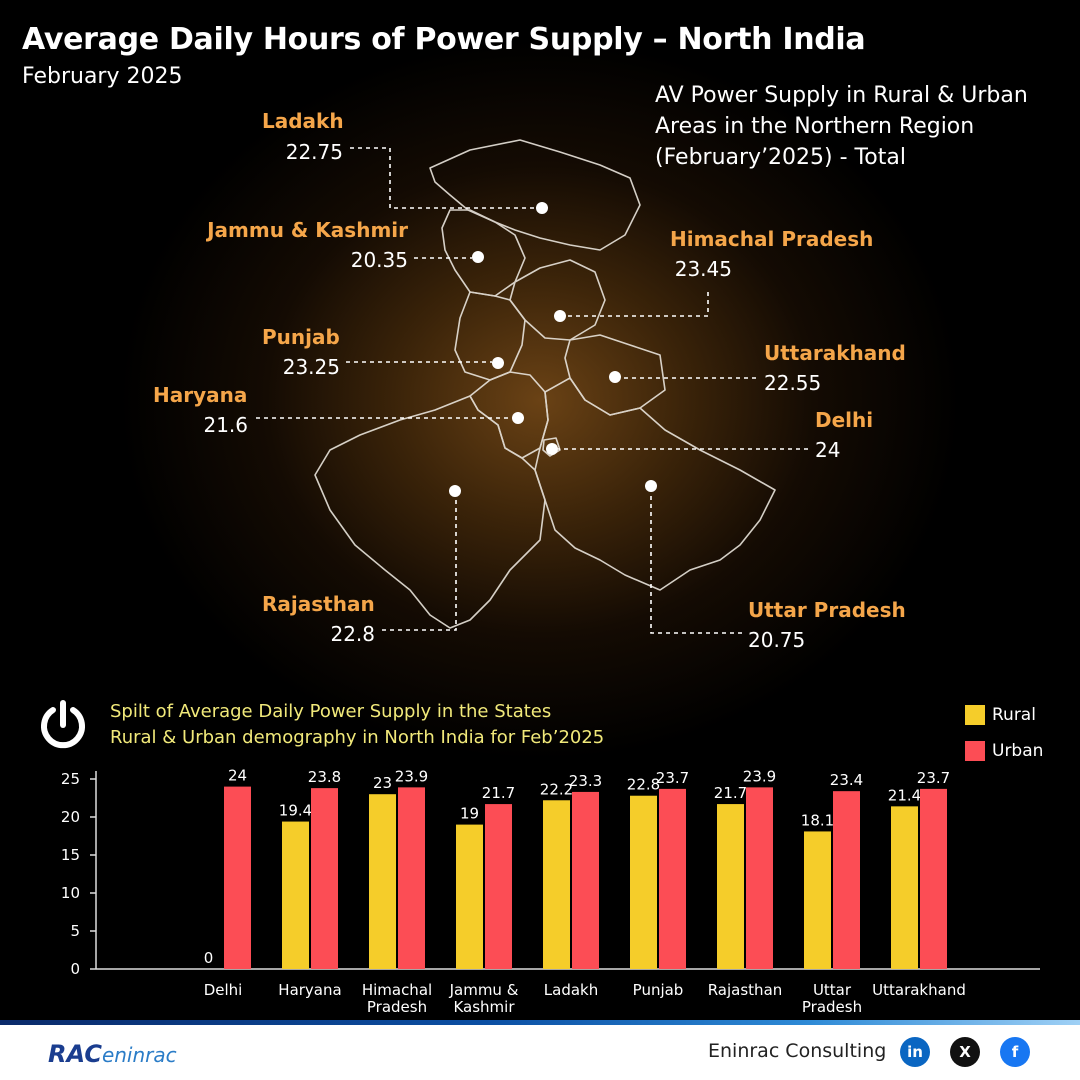 The width and height of the screenshot is (1080, 1080). I want to click on state-name-ladakh: Ladakh, so click(303, 121).